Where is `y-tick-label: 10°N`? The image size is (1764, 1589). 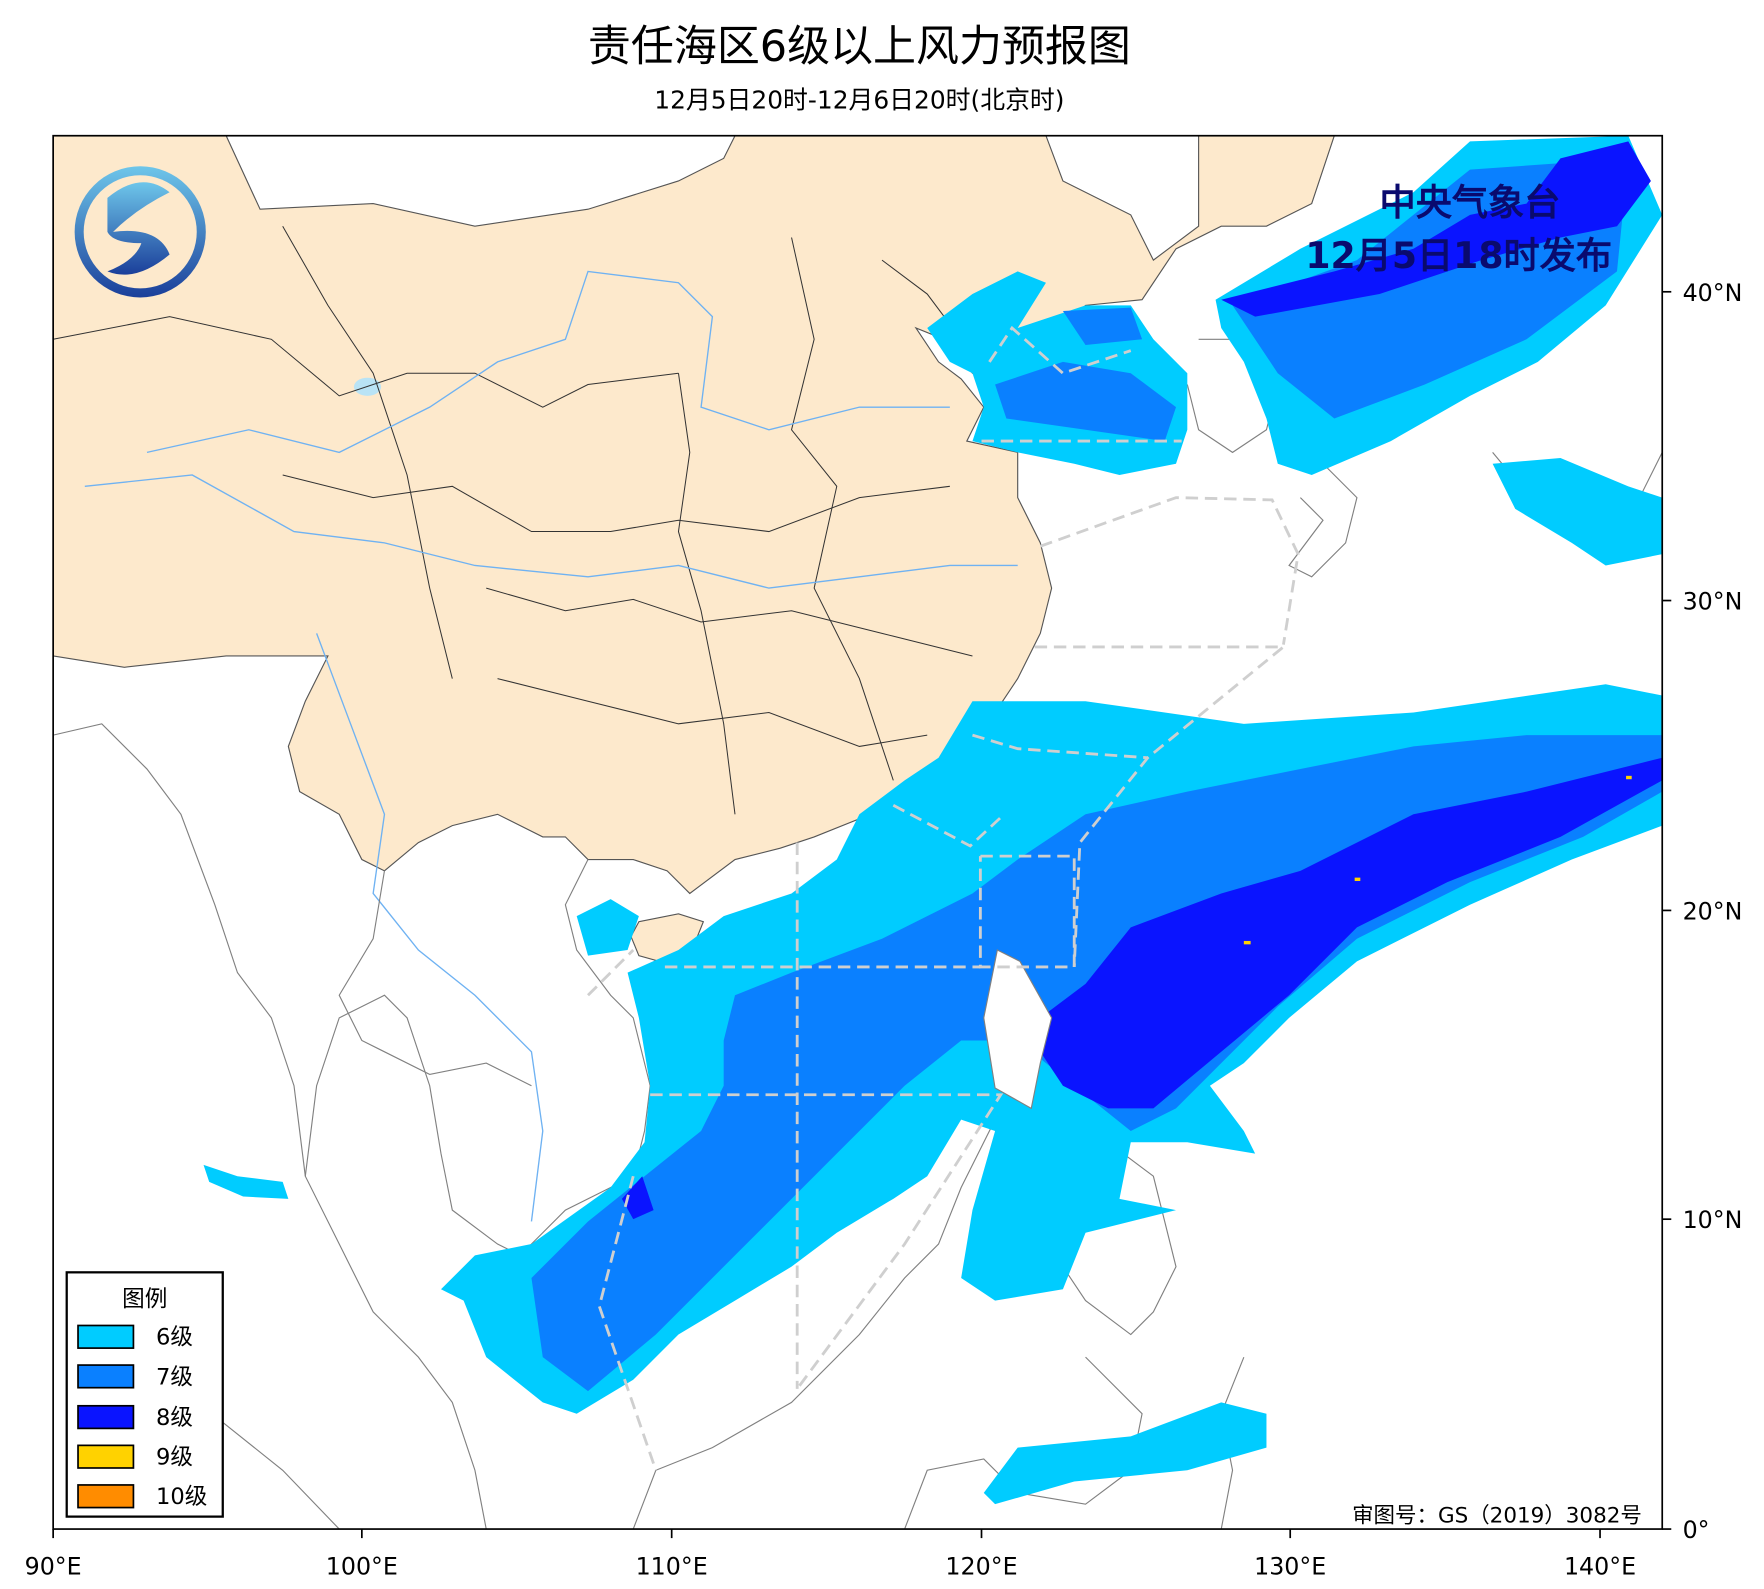
y-tick-label: 10°N is located at coordinates (1713, 1220).